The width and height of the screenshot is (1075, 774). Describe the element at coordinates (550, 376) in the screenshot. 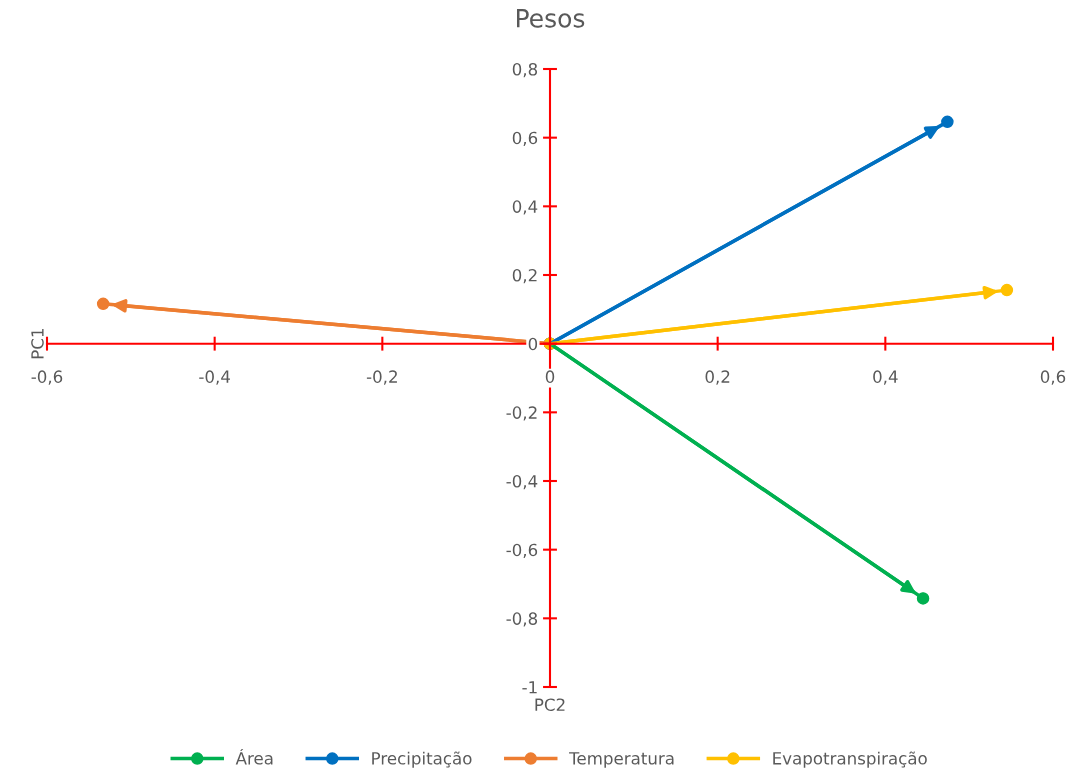

I see `x-tick-label: 0` at that location.